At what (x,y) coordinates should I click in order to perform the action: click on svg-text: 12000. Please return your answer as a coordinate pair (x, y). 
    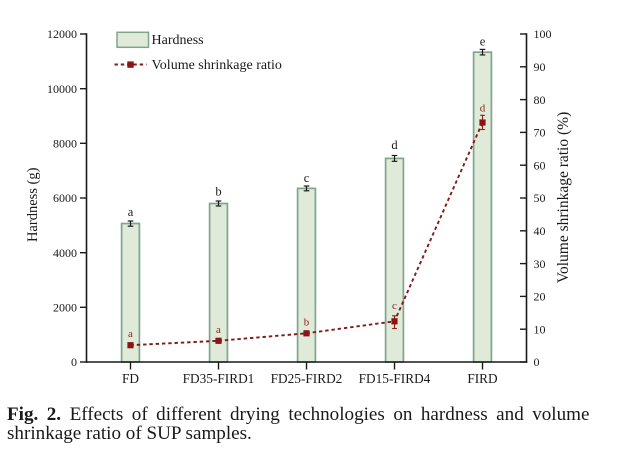
    Looking at the image, I should click on (62, 34).